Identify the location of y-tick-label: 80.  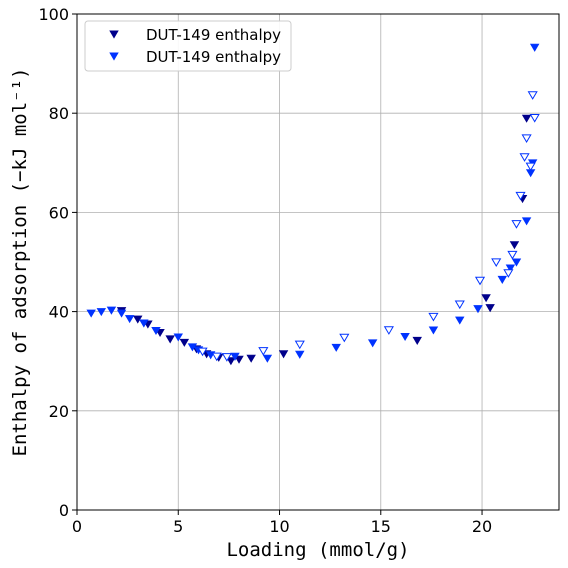
(59, 113).